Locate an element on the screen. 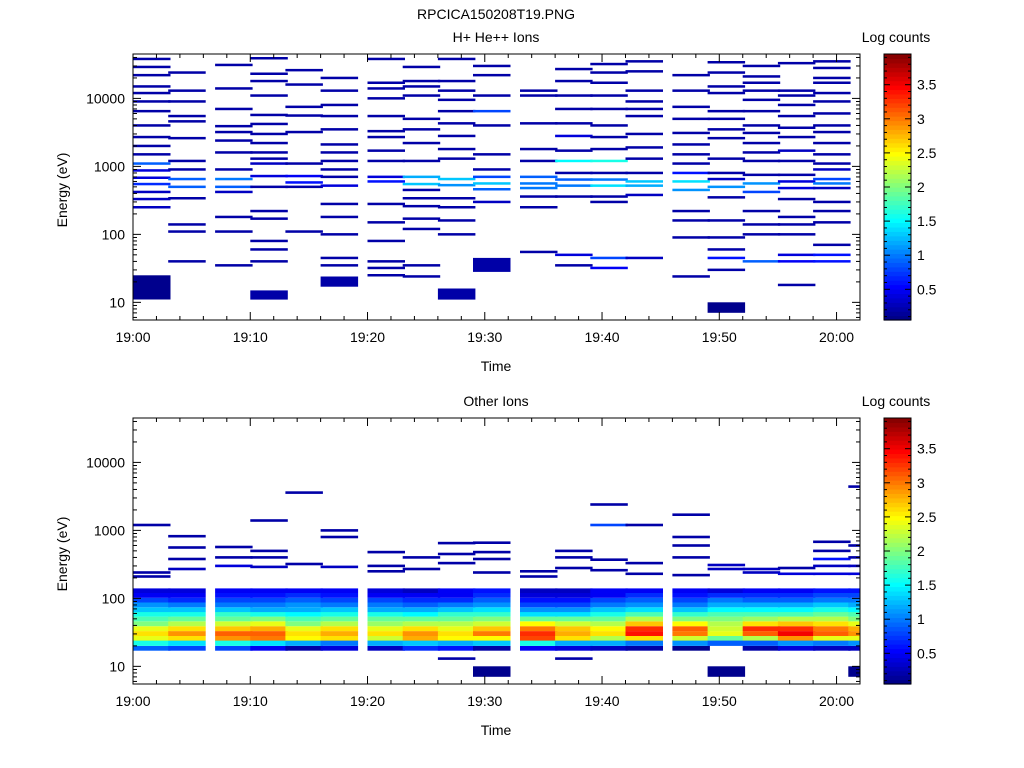 This screenshot has width=1024, height=768. x-tick-label: 19:50 is located at coordinates (719, 701).